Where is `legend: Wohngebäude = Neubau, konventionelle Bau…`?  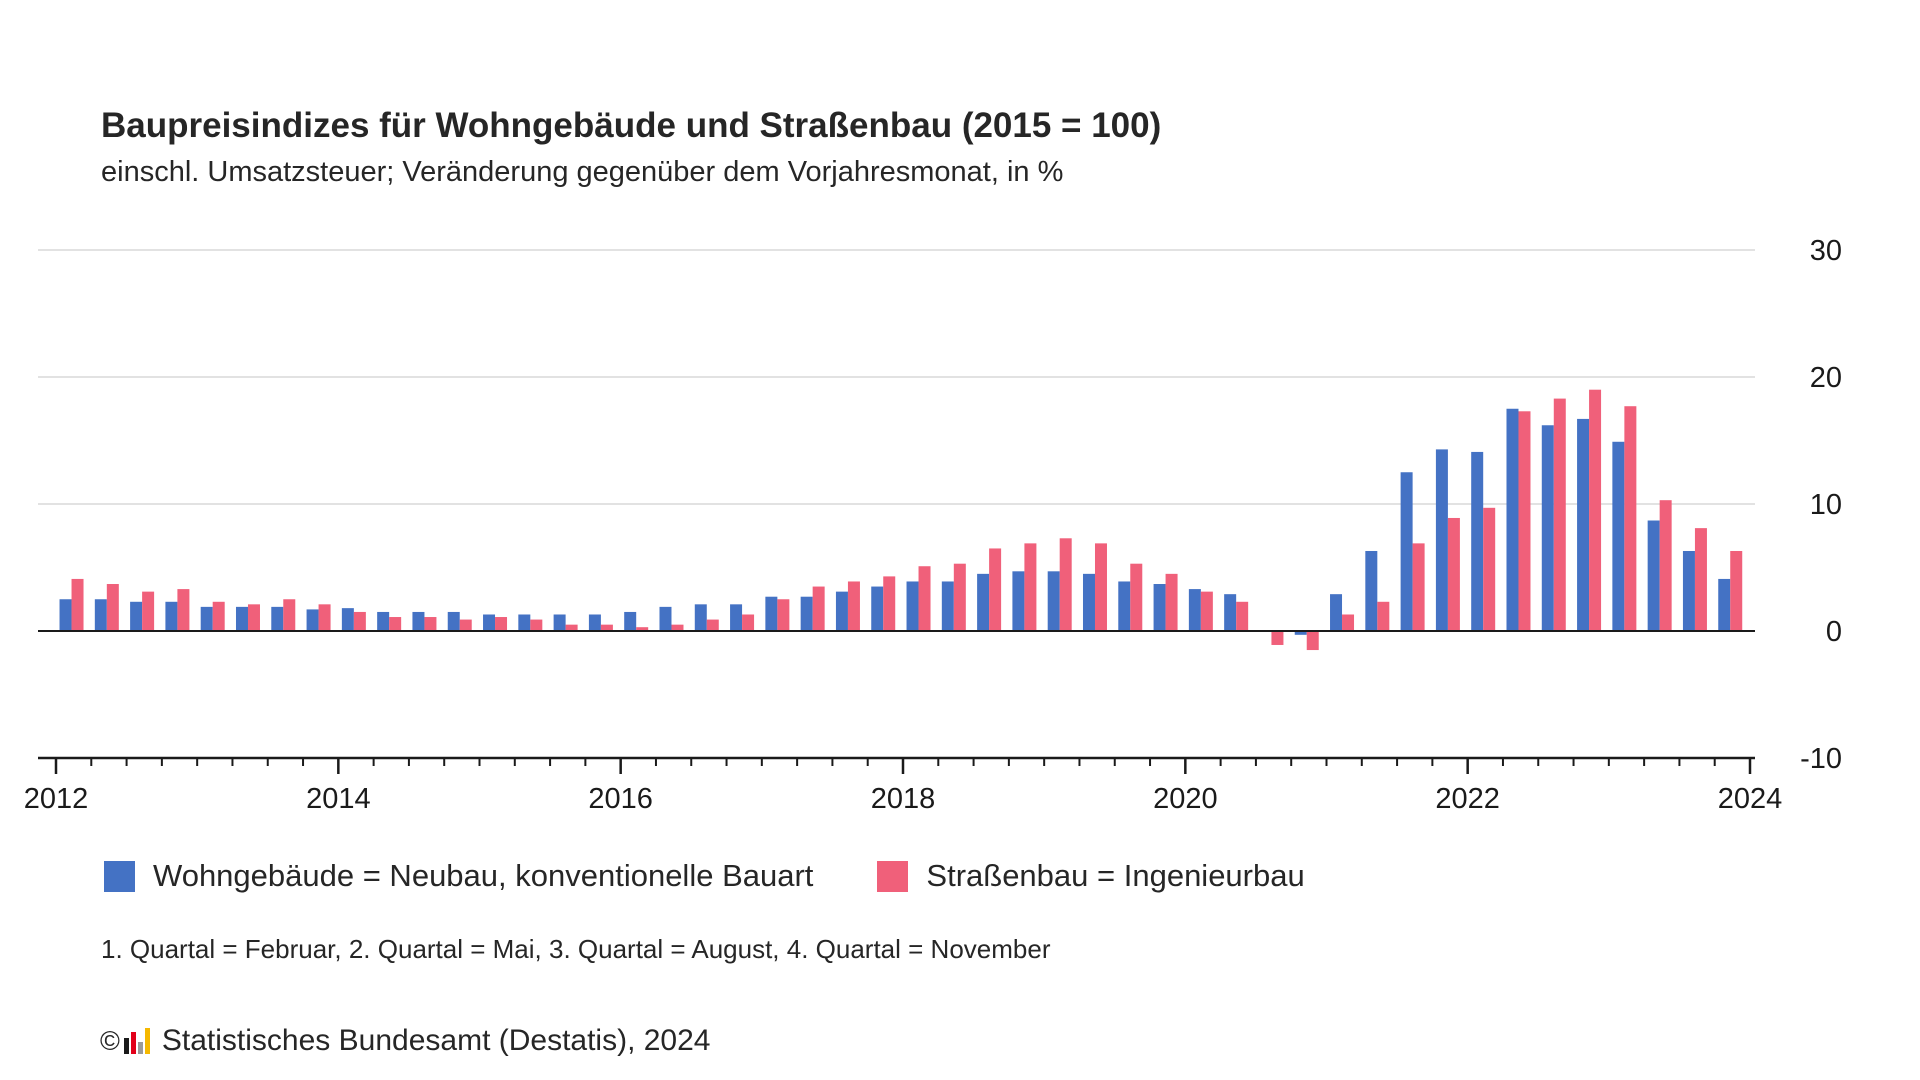
legend: Wohngebäude = Neubau, konventionelle Bau… is located at coordinates (736, 876).